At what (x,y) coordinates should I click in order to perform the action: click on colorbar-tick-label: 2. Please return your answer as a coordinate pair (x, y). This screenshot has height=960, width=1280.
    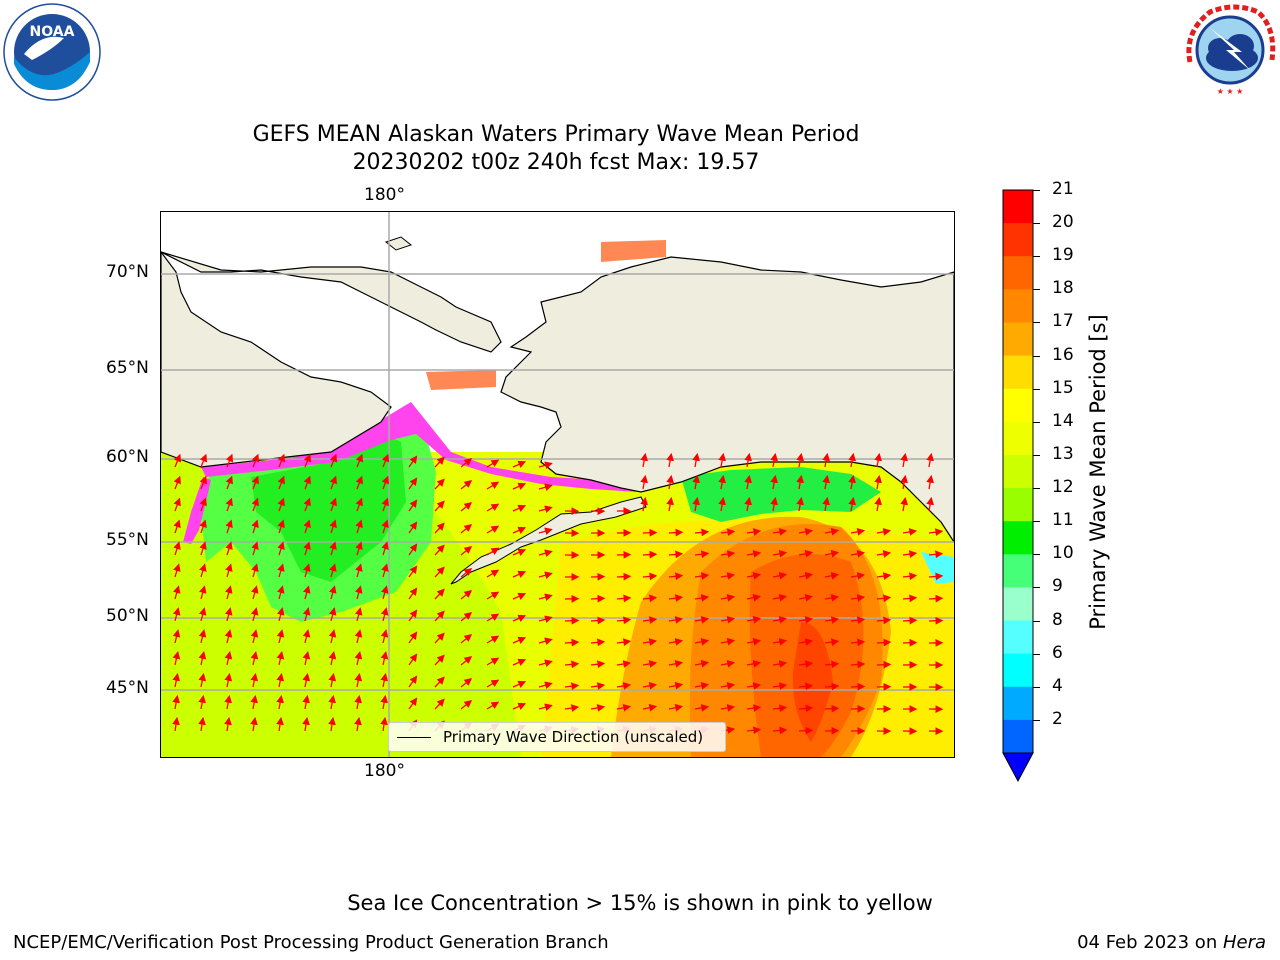
    Looking at the image, I should click on (1057, 718).